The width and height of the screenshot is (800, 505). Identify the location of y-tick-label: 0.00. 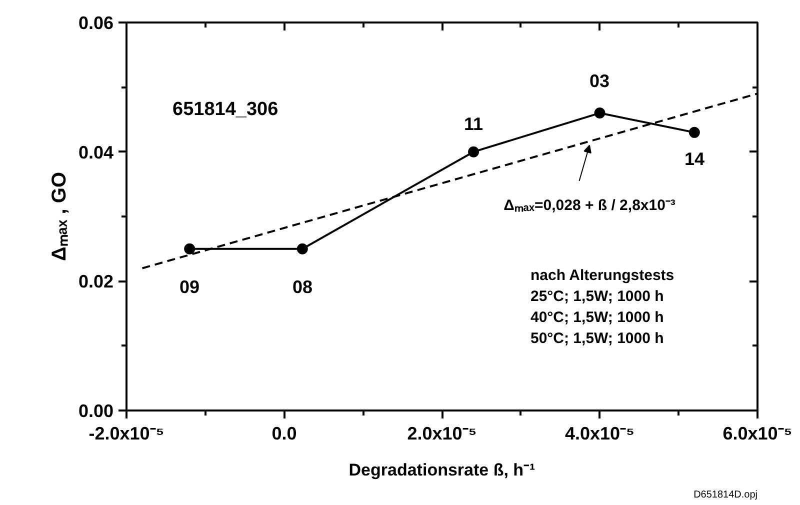
(96, 411).